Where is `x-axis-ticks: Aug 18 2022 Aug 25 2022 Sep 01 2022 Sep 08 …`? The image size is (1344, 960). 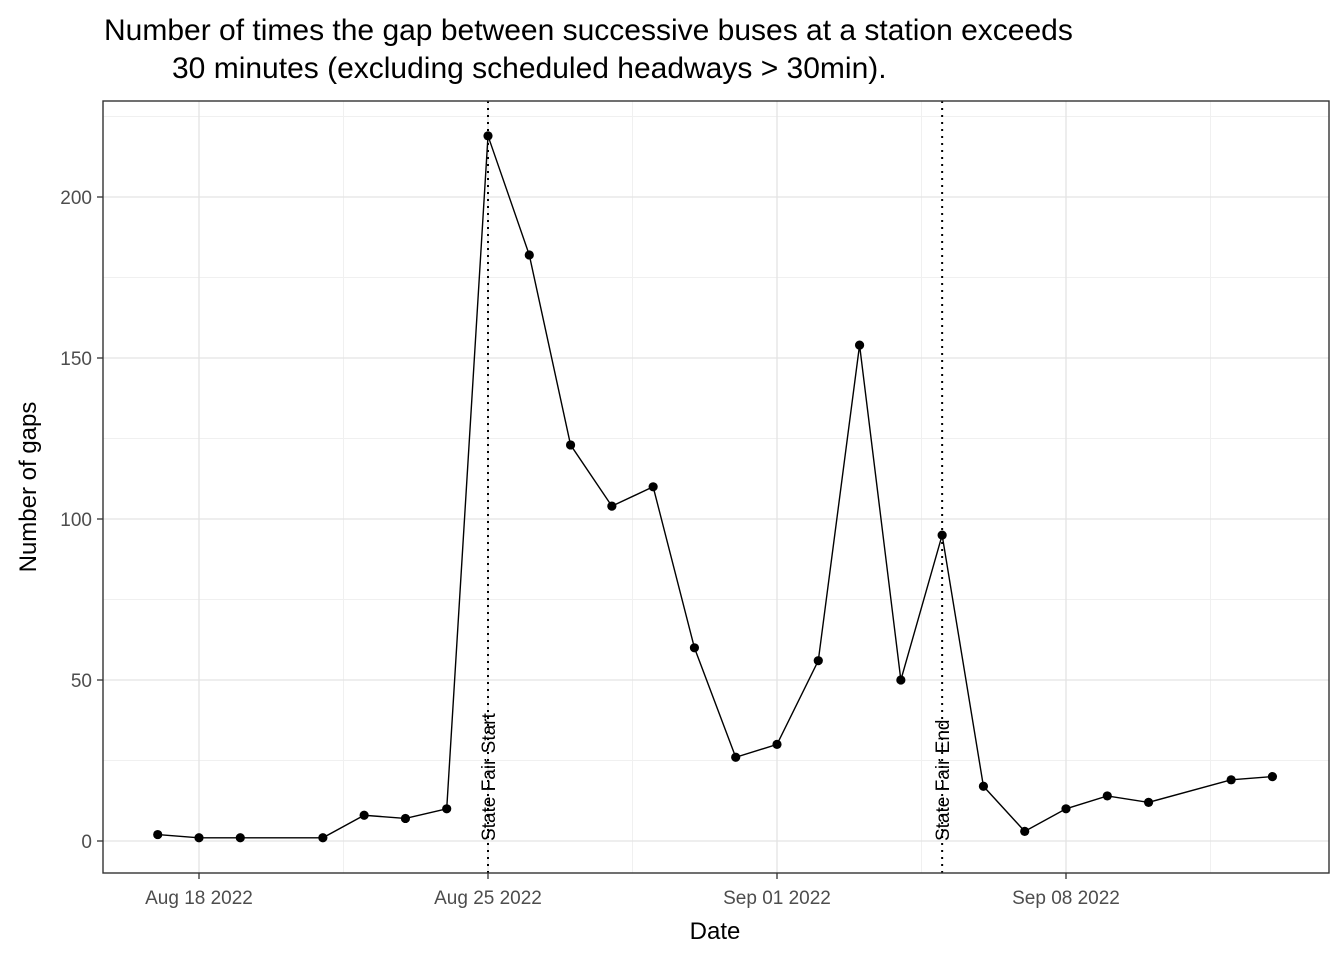
x-axis-ticks: Aug 18 2022 Aug 25 2022 Sep 01 2022 Sep 08 … is located at coordinates (632, 891).